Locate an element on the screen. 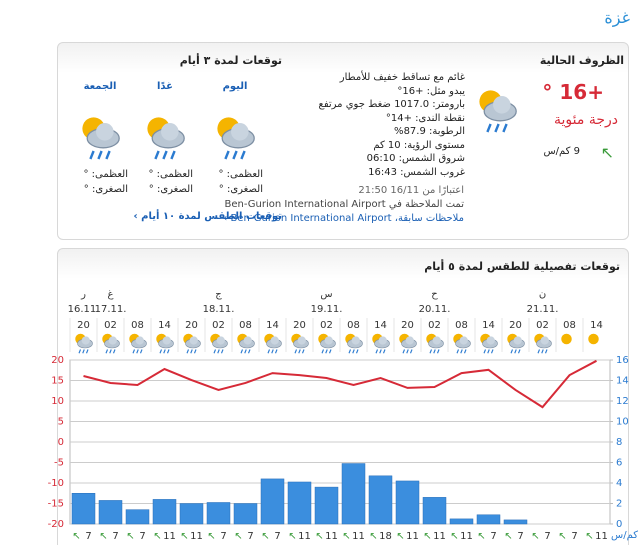  detail-line: مستوى الرؤية: 10 كم is located at coordinates (419, 145).